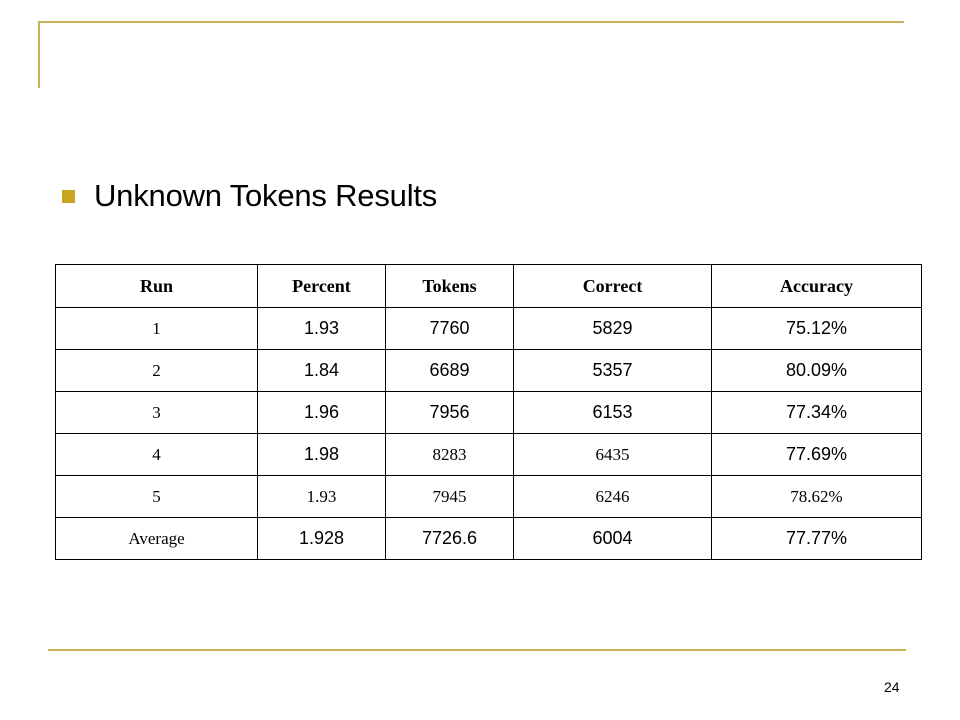 This screenshot has height=720, width=960. What do you see at coordinates (449, 496) in the screenshot?
I see `cell-tokens: 7945` at bounding box center [449, 496].